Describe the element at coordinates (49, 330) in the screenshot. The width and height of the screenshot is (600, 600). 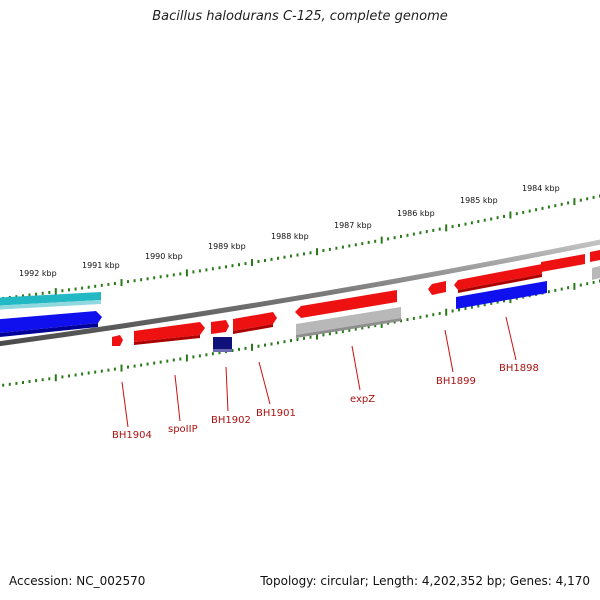
I see `reverse-gene-shade` at that location.